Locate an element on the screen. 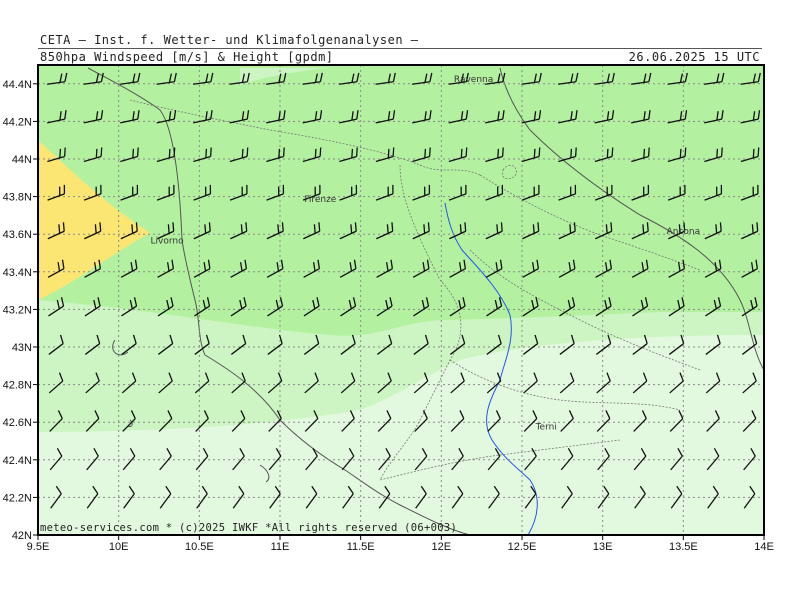  y-tick-label: 43.6N is located at coordinates (17, 235).